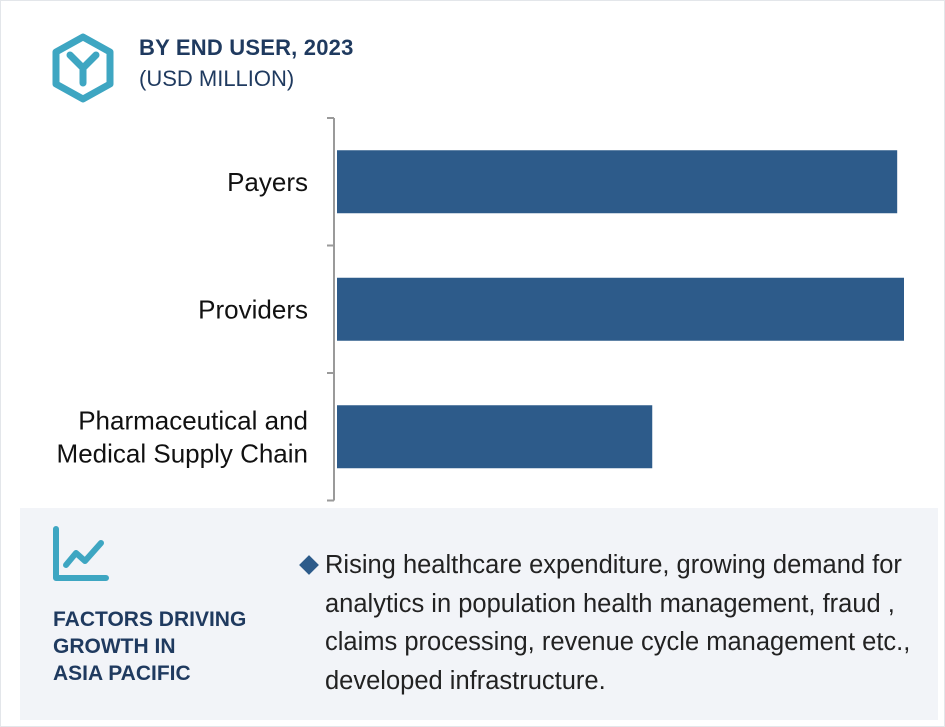  What do you see at coordinates (150, 619) in the screenshot?
I see `factors-title-line: FACTORS DRIVING` at bounding box center [150, 619].